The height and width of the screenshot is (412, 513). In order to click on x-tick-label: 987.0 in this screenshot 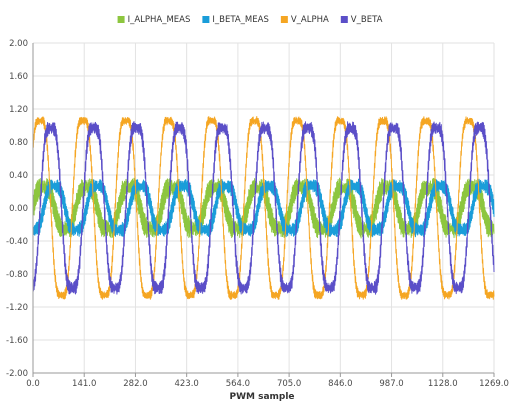, I will do `click(391, 384)`.